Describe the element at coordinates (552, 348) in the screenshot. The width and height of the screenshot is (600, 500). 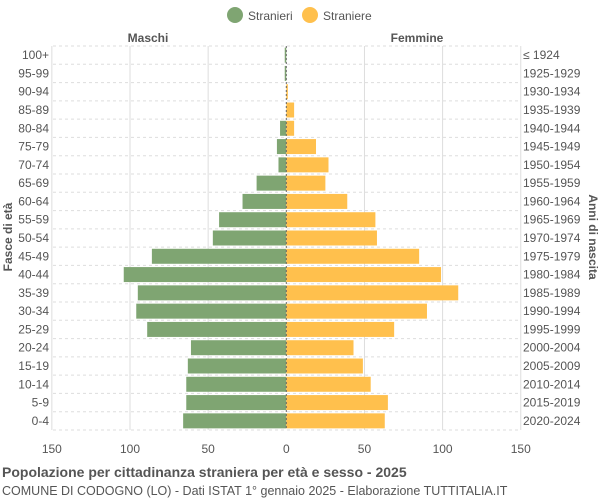
I see `birth-year-label: 2000-2004` at that location.